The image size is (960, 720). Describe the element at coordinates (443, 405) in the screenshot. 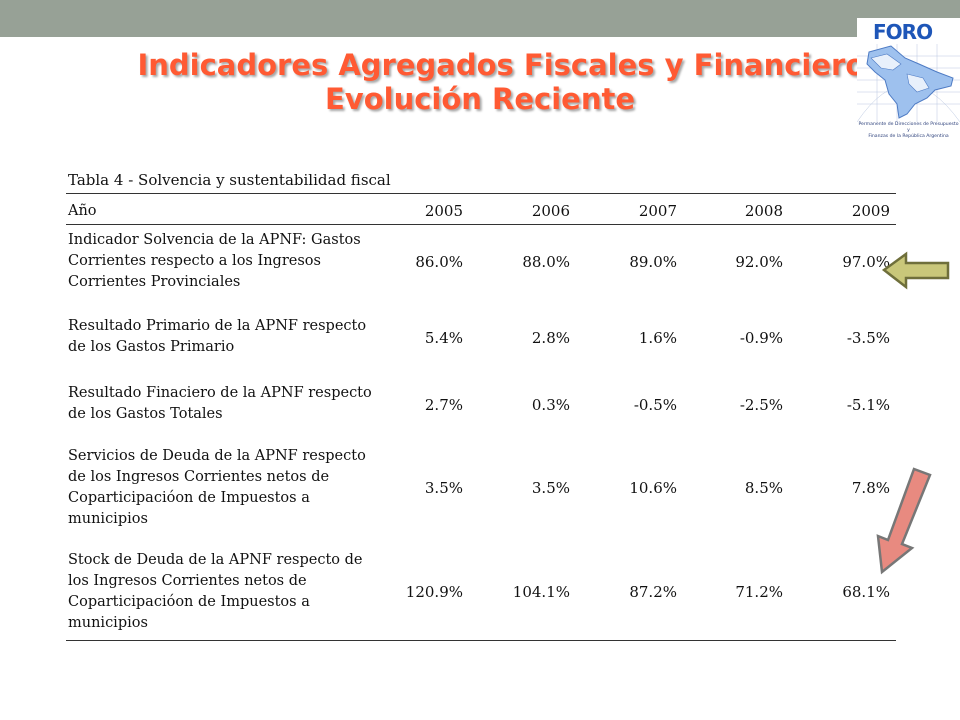

I see `cell-2005: 2.7%` at that location.